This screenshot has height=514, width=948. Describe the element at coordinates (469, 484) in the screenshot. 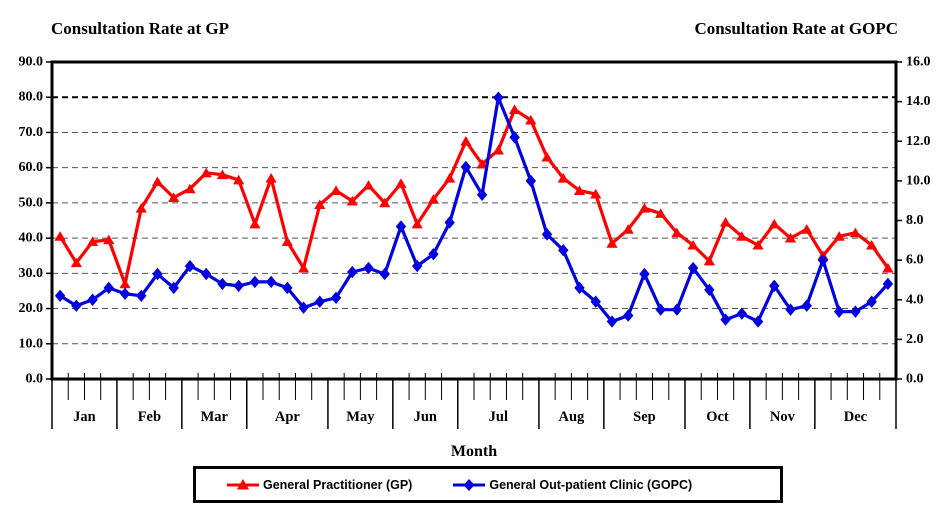

I see `gopc-line-marker-icon` at that location.